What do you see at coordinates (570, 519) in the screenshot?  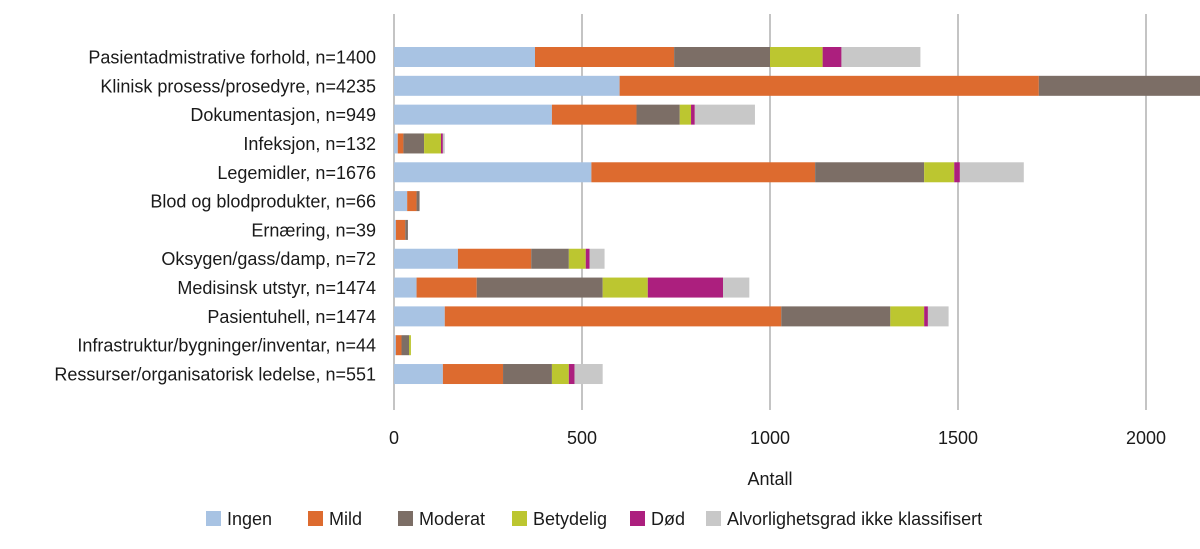 I see `legend-label: Betydelig` at bounding box center [570, 519].